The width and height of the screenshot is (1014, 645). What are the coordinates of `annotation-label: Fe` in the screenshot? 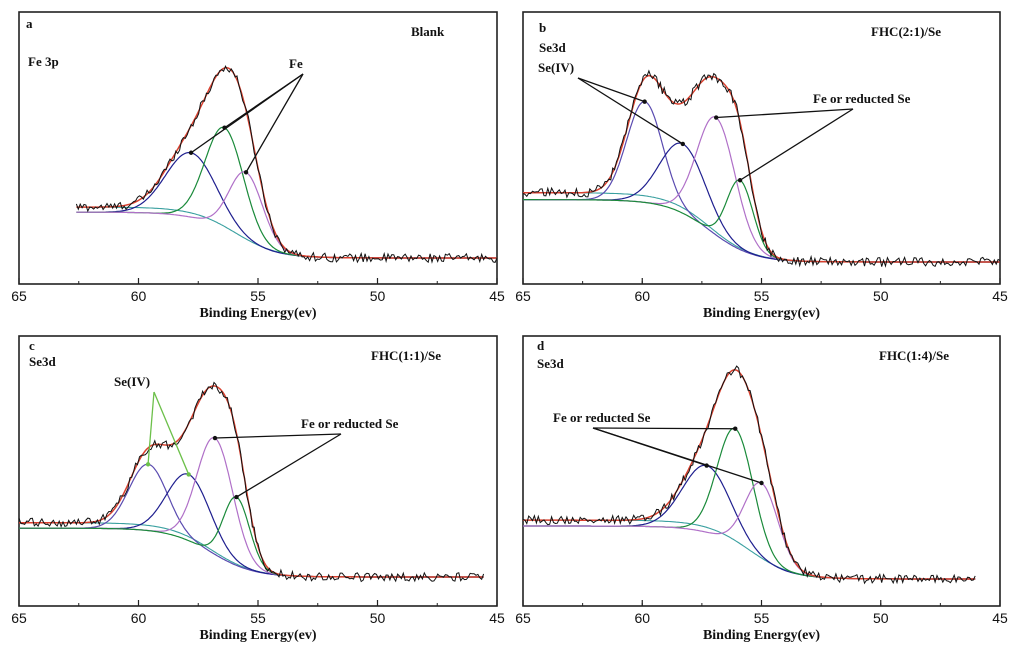 It's located at (296, 63).